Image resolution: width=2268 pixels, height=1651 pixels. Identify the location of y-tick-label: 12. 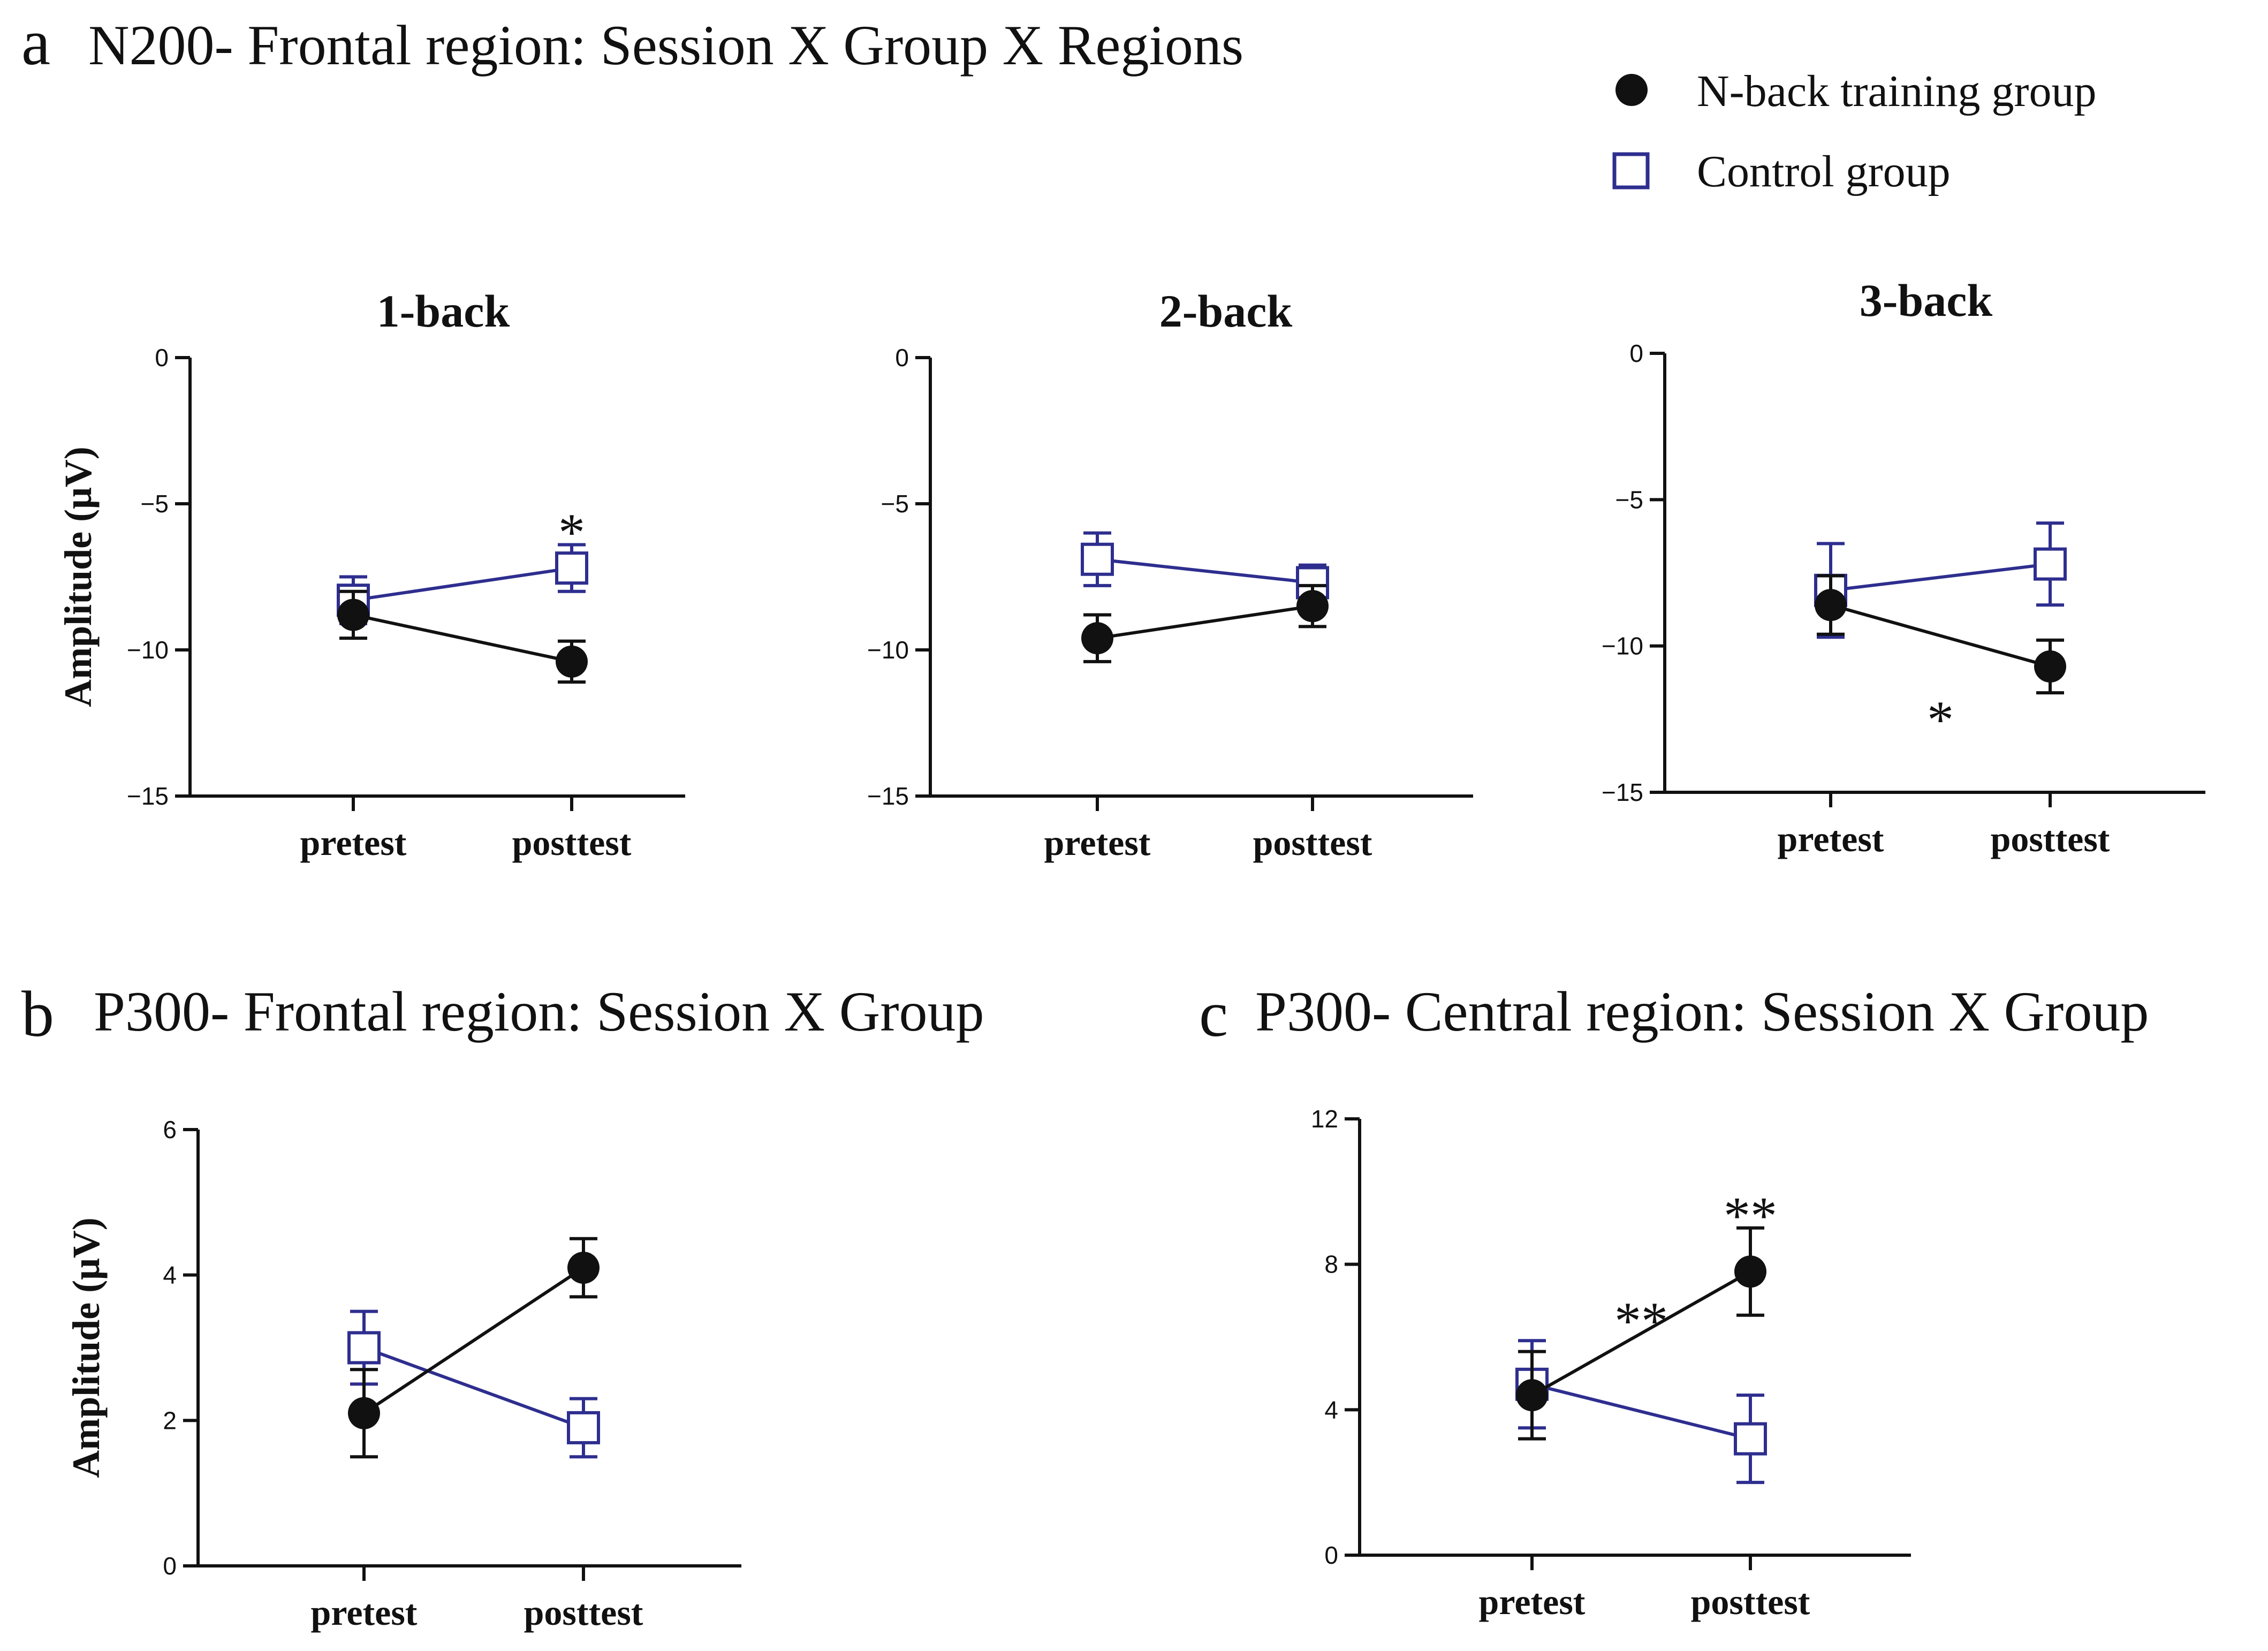
(1324, 1119).